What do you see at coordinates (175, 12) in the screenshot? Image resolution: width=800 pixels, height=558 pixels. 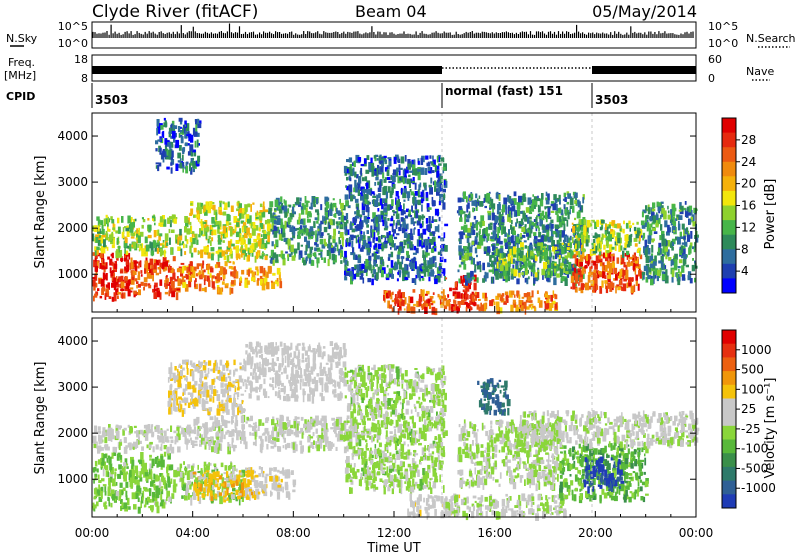 I see `station-title: Clyde River (fitACF)` at bounding box center [175, 12].